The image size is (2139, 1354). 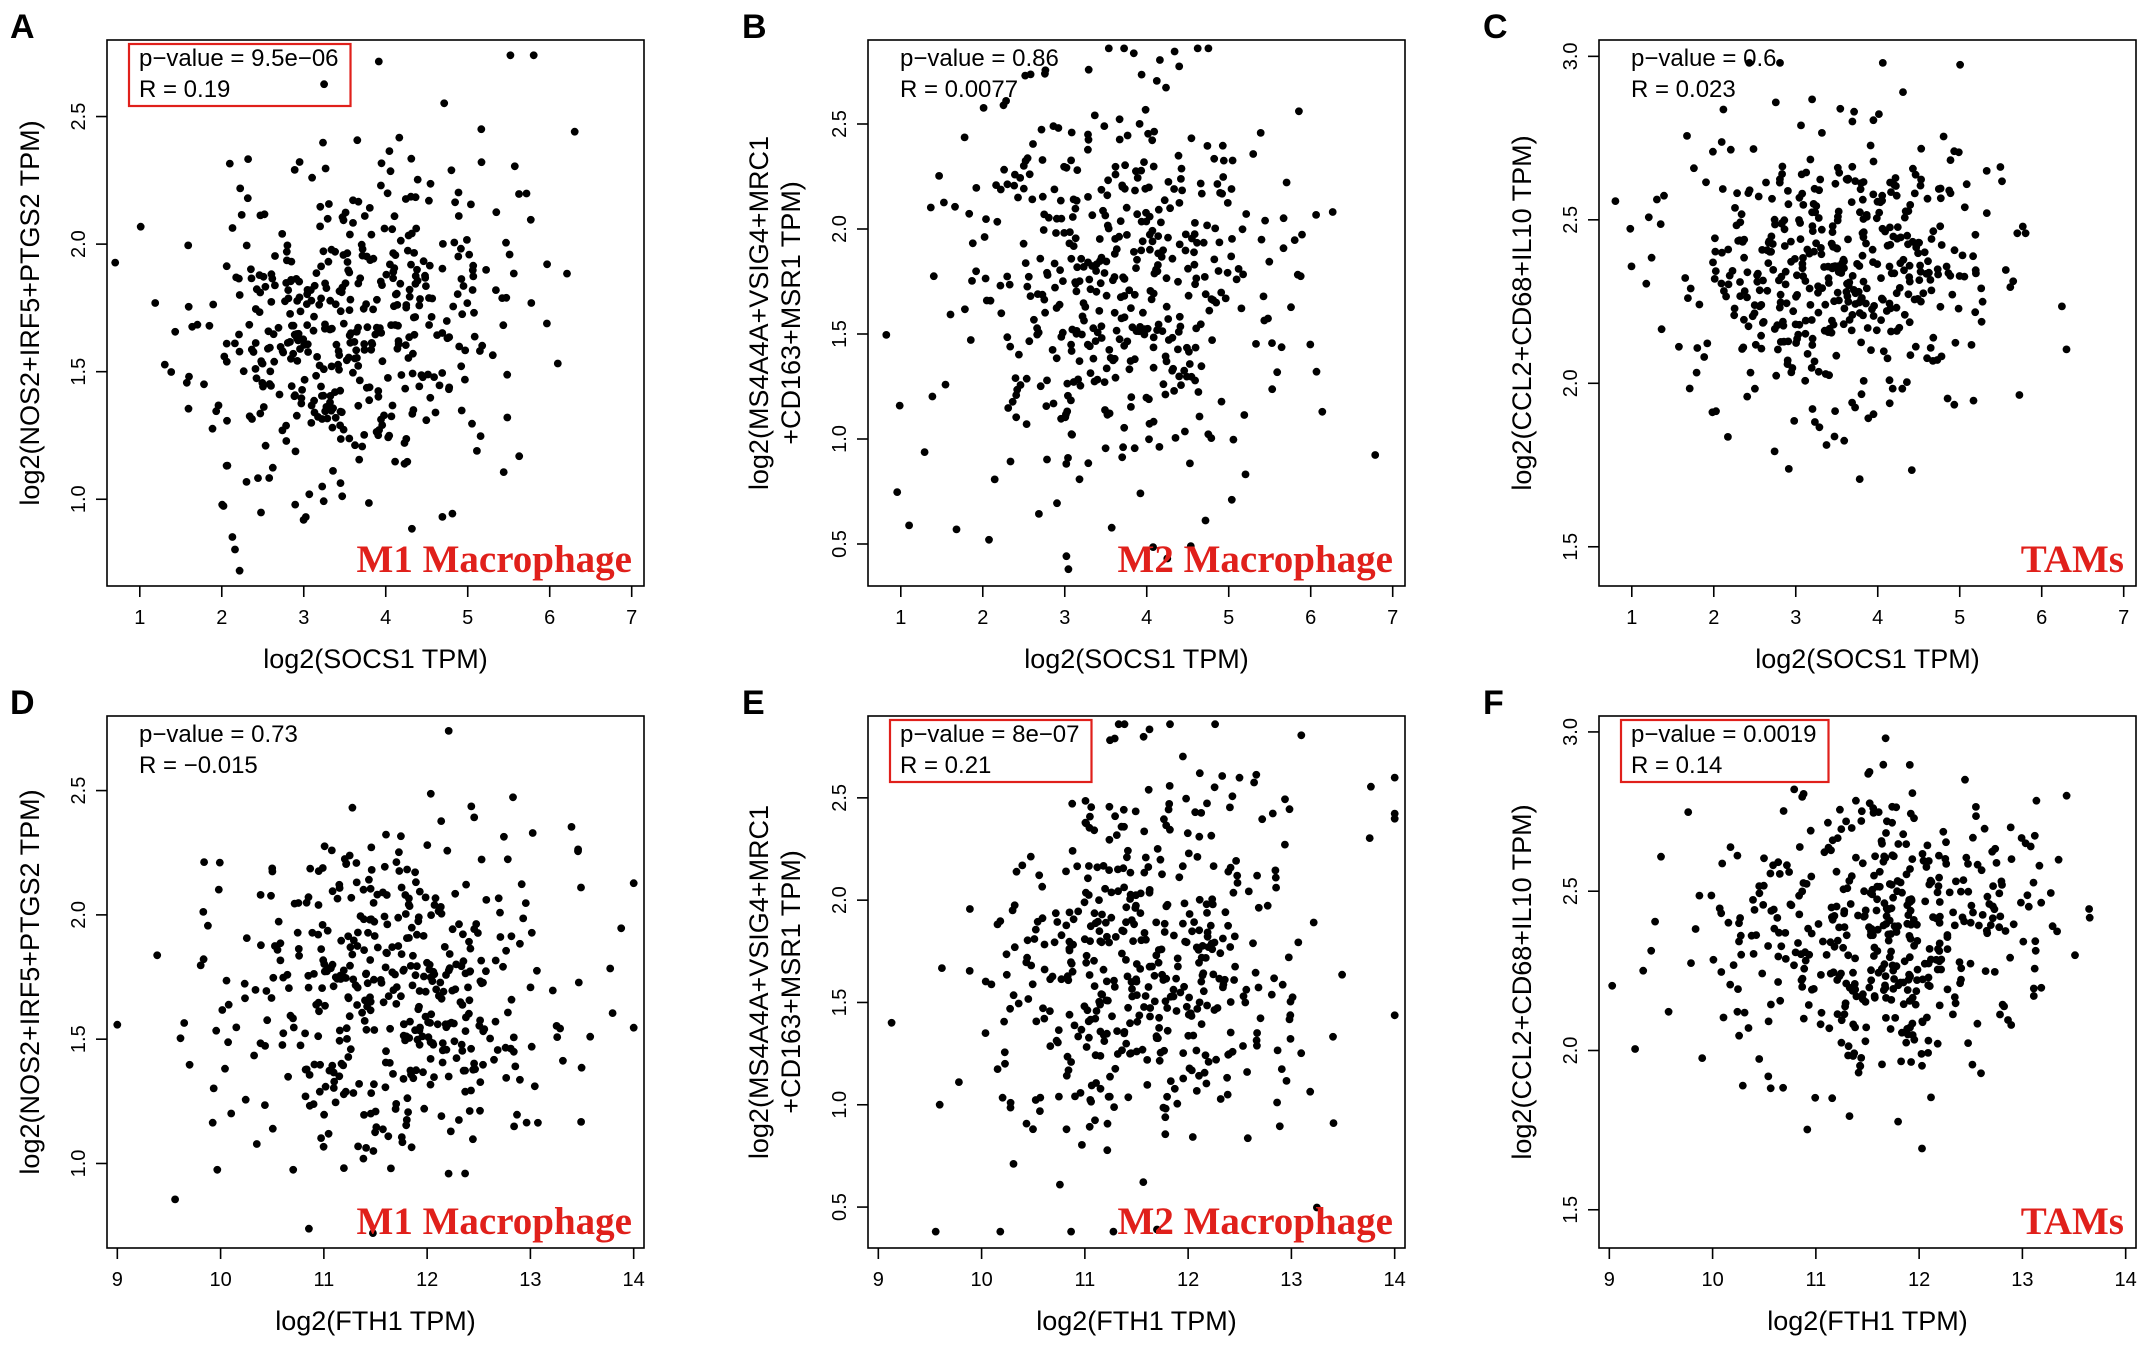 I want to click on x-tick-label: 13, so click(x=1291, y=1280).